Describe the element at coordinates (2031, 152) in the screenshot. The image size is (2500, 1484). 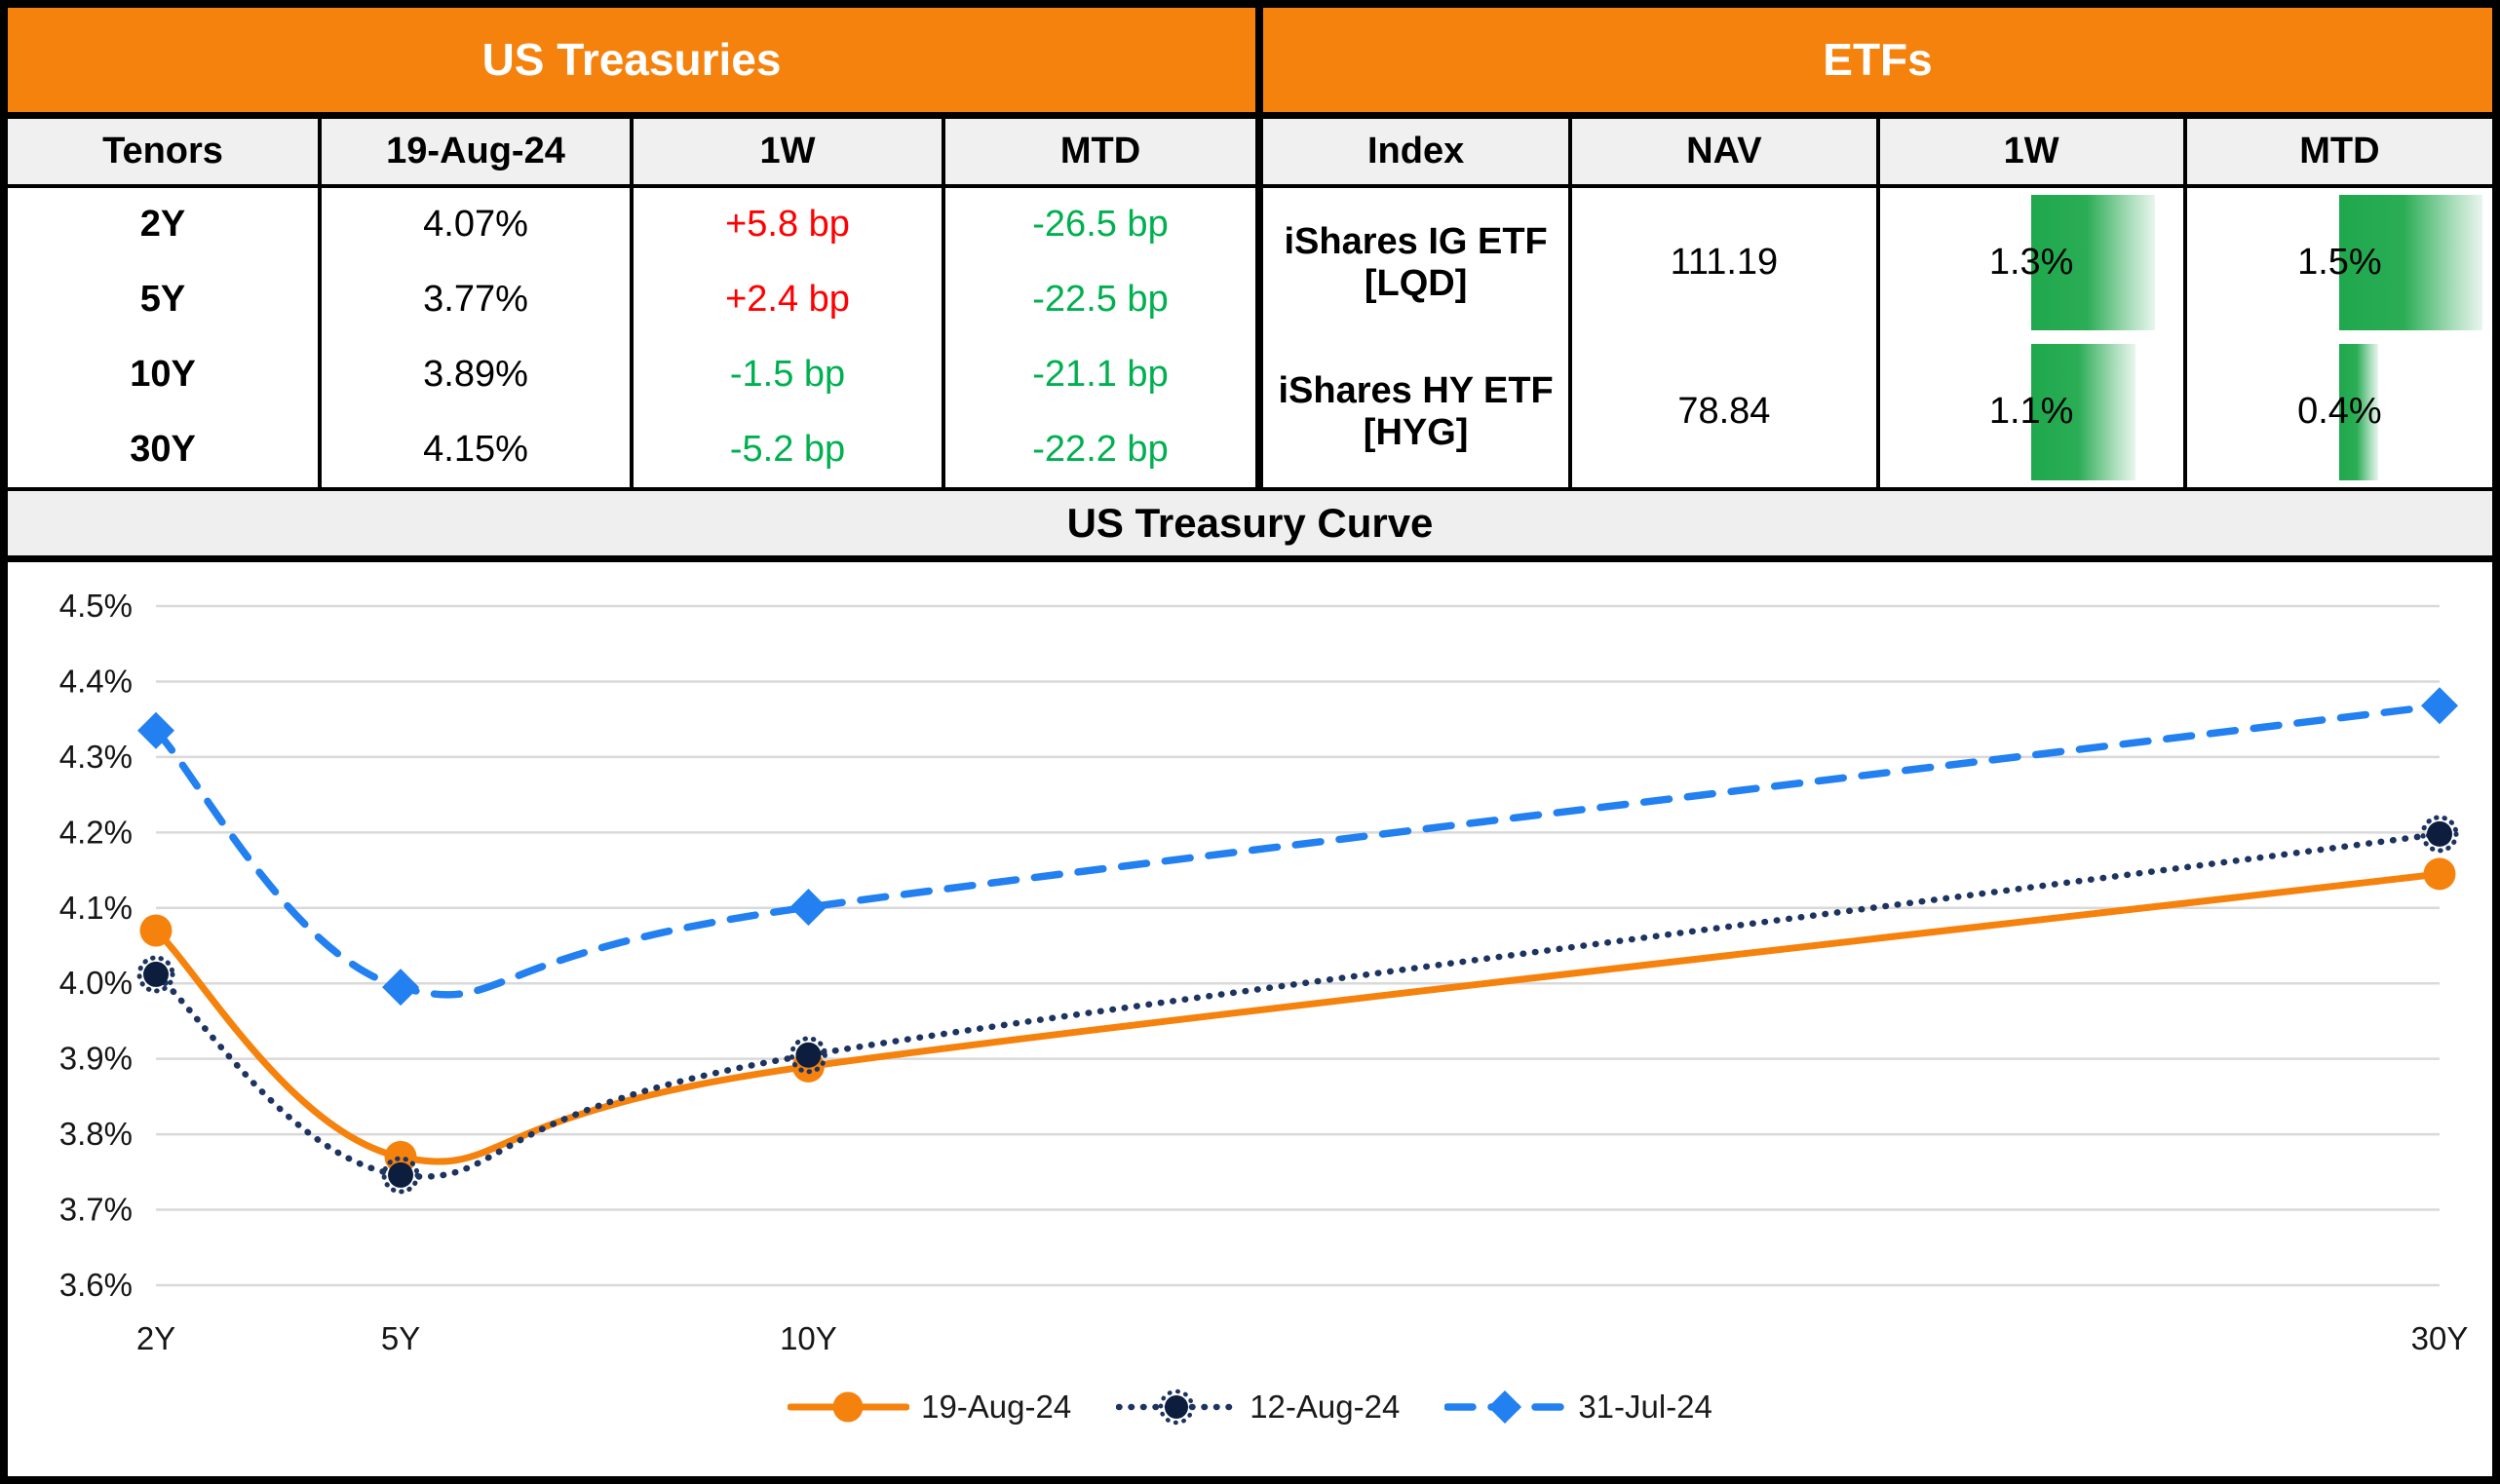
I see `column-header-etf-1w: 1W` at that location.